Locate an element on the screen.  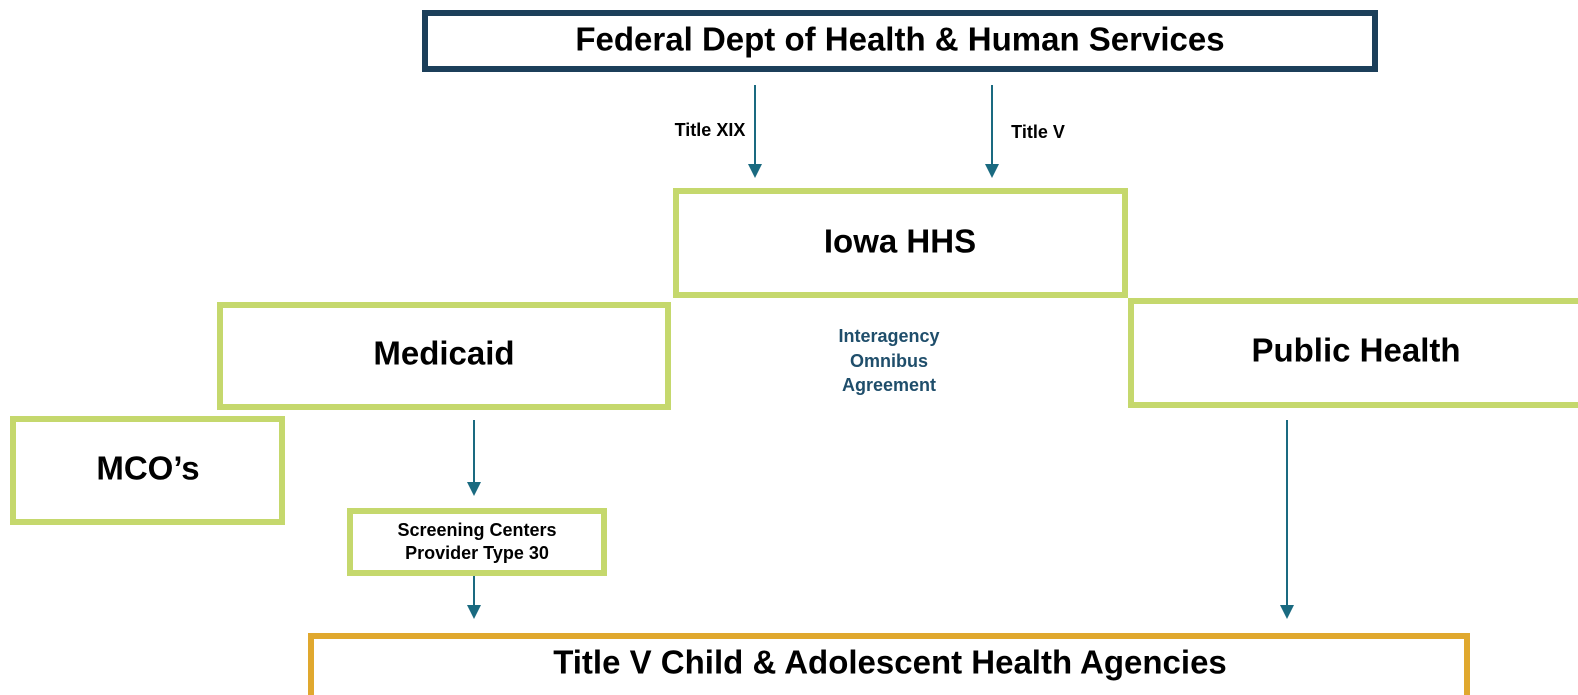
medicaid-box is located at coordinates (444, 356).